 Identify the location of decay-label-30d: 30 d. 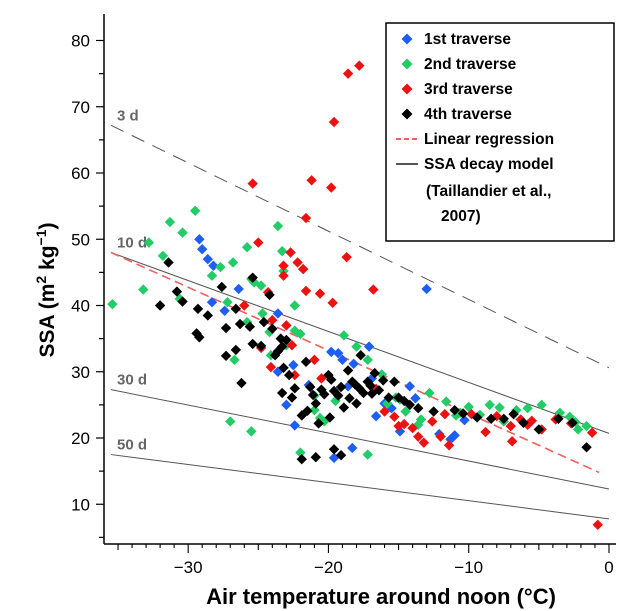
(132, 380).